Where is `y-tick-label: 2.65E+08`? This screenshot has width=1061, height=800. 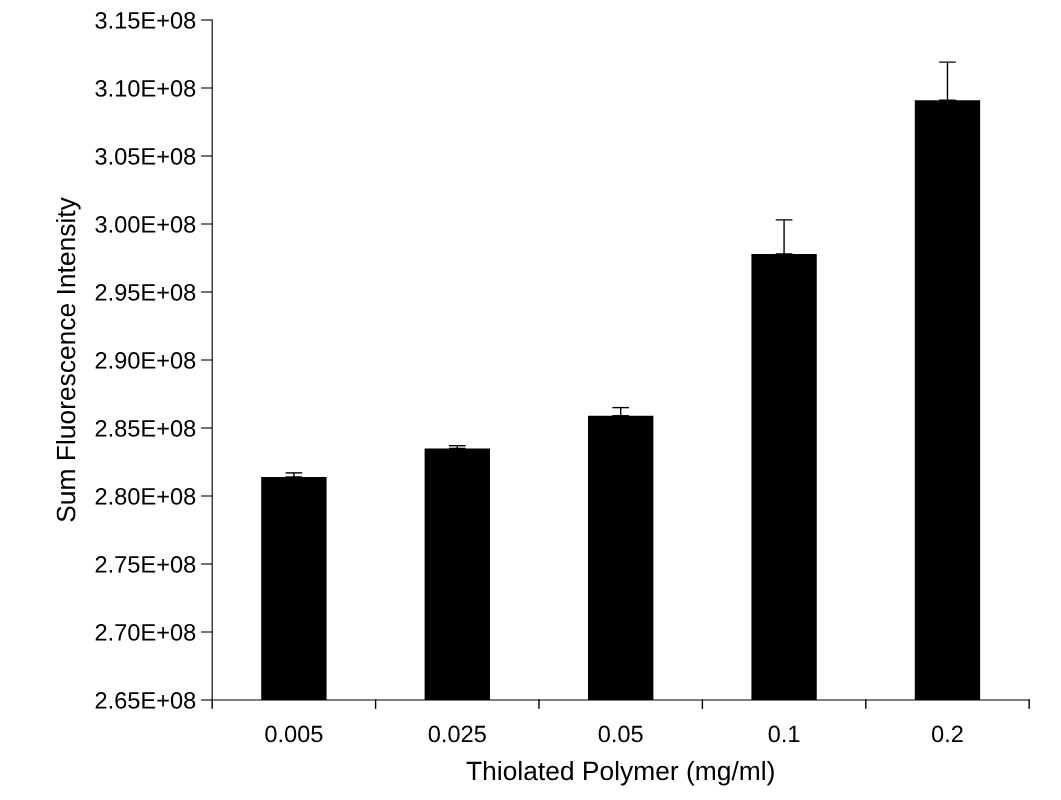 y-tick-label: 2.65E+08 is located at coordinates (145, 700).